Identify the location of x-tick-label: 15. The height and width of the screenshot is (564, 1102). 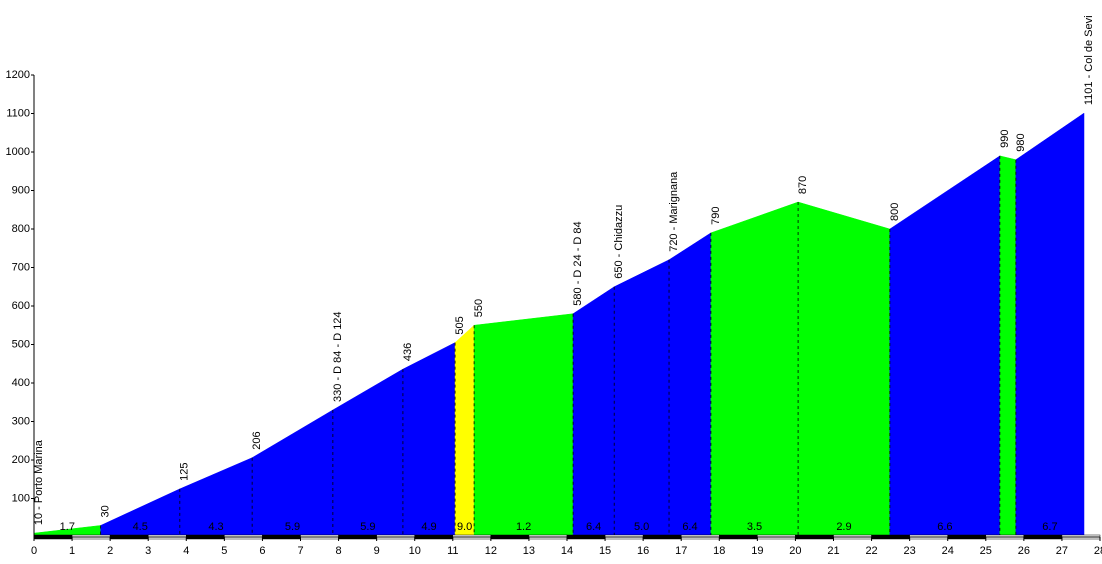
(605, 551).